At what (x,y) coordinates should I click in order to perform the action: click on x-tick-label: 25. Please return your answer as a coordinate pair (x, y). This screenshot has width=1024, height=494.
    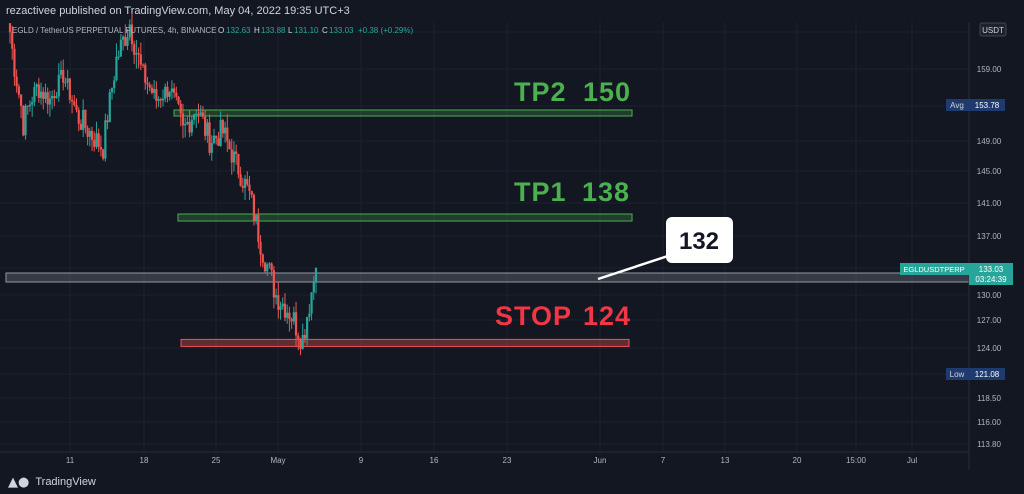
    Looking at the image, I should click on (216, 460).